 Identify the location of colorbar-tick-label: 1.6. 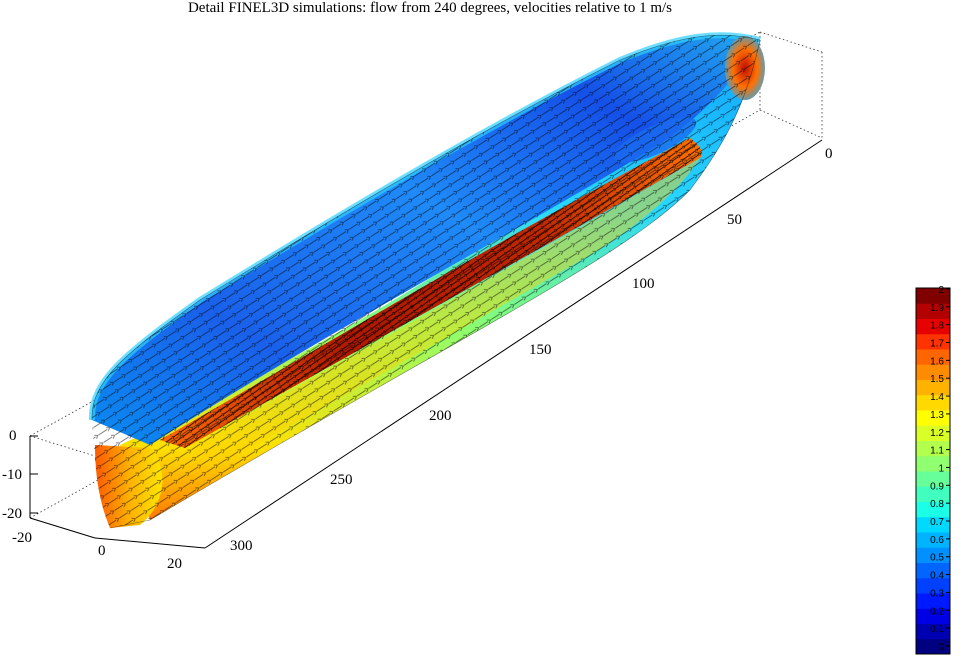
(937, 361).